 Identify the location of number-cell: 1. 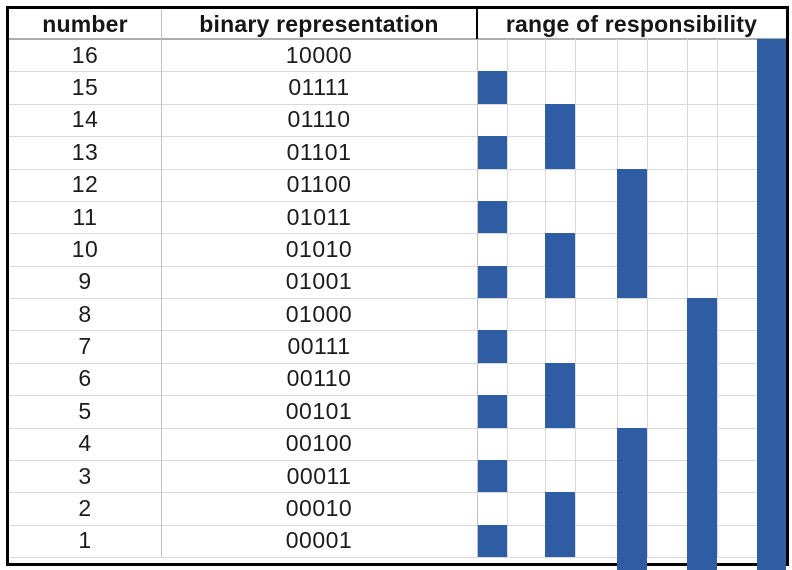
(85, 540).